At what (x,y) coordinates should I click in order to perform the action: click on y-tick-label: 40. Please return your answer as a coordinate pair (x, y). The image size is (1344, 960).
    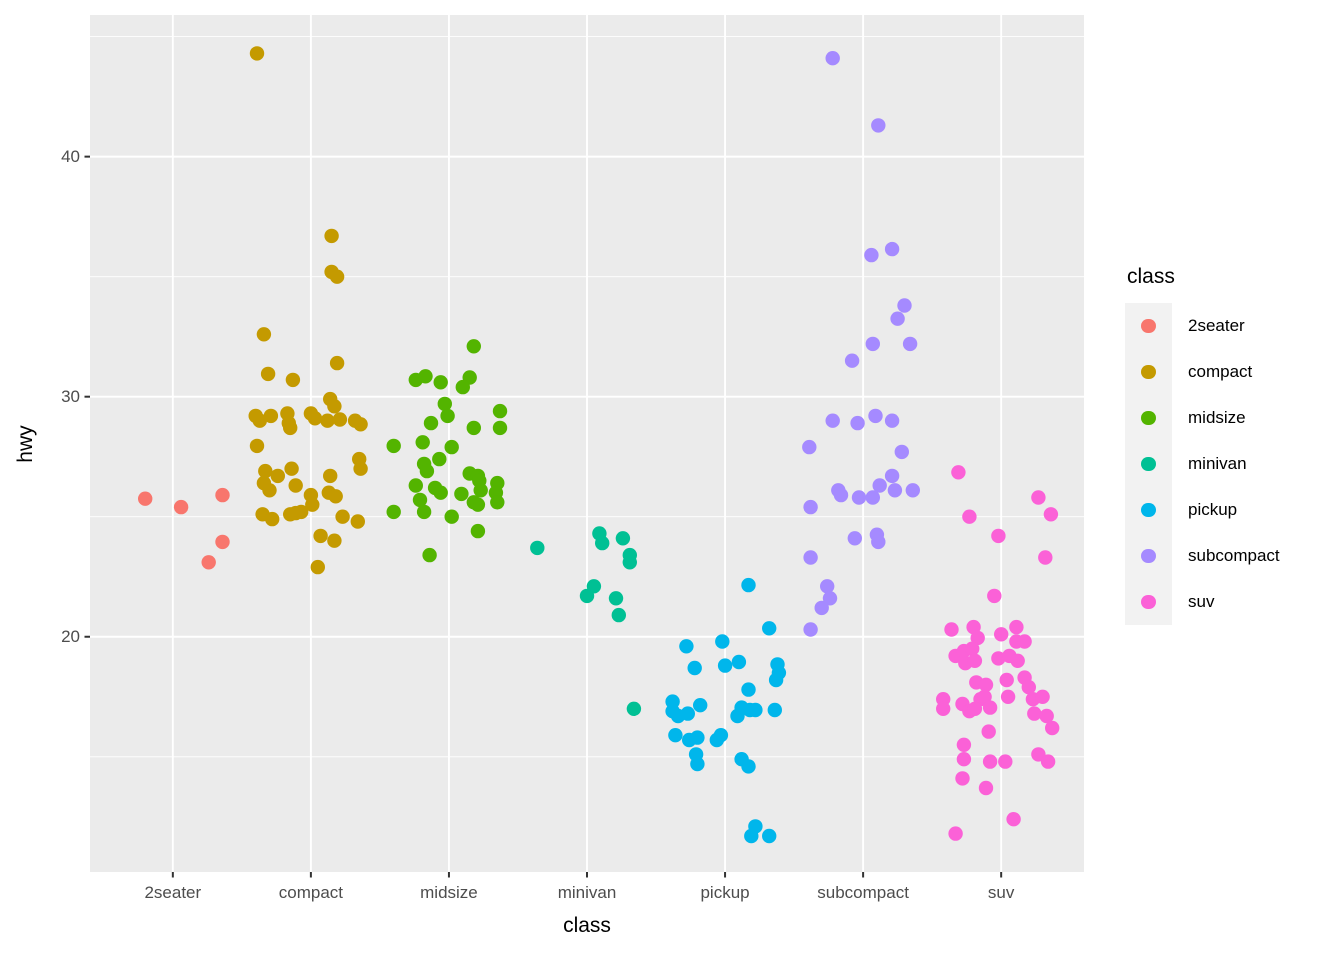
    Looking at the image, I should click on (70, 156).